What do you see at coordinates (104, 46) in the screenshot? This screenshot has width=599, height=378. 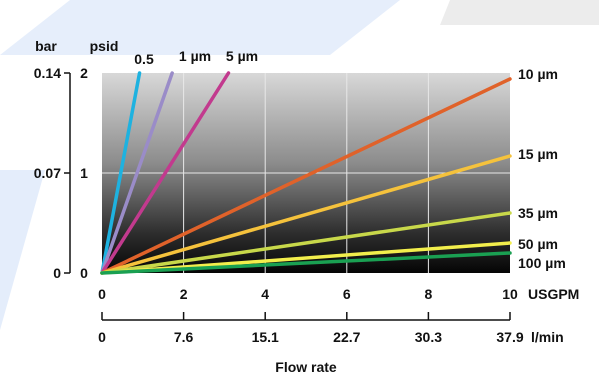 I see `psid-axis-unit: psid` at bounding box center [104, 46].